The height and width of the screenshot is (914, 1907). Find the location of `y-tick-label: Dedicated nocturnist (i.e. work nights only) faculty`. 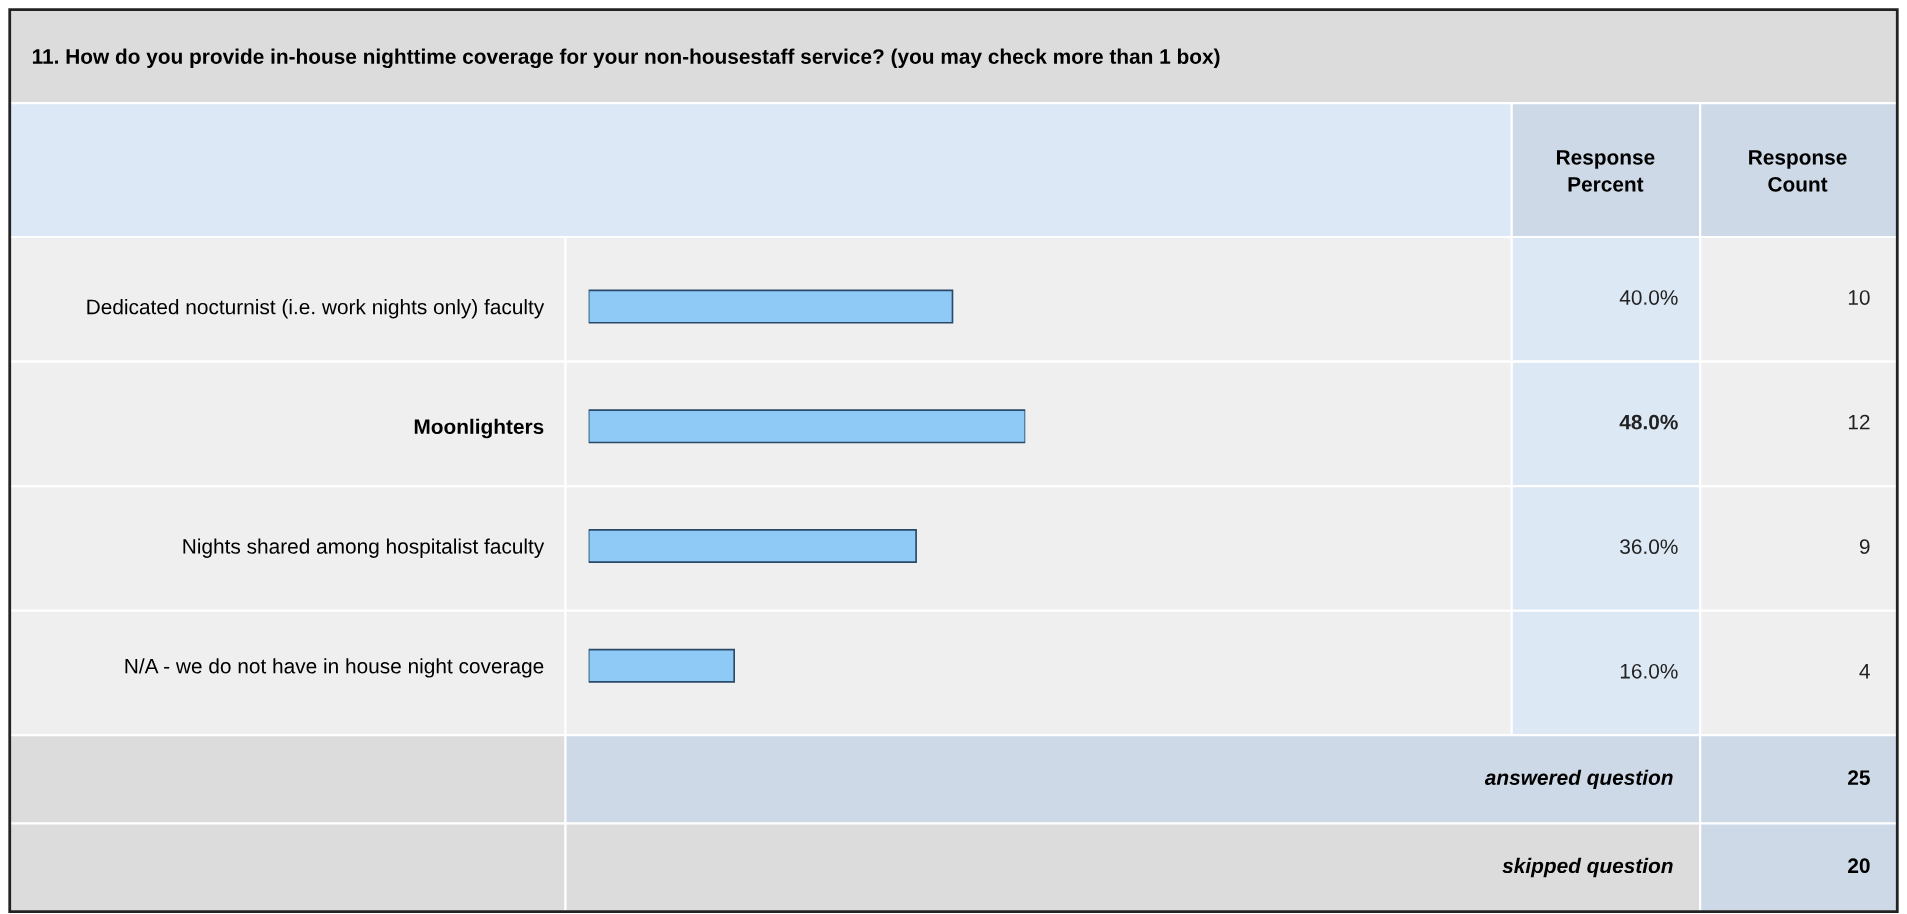

y-tick-label: Dedicated nocturnist (i.e. work nights only) faculty is located at coordinates (316, 309).